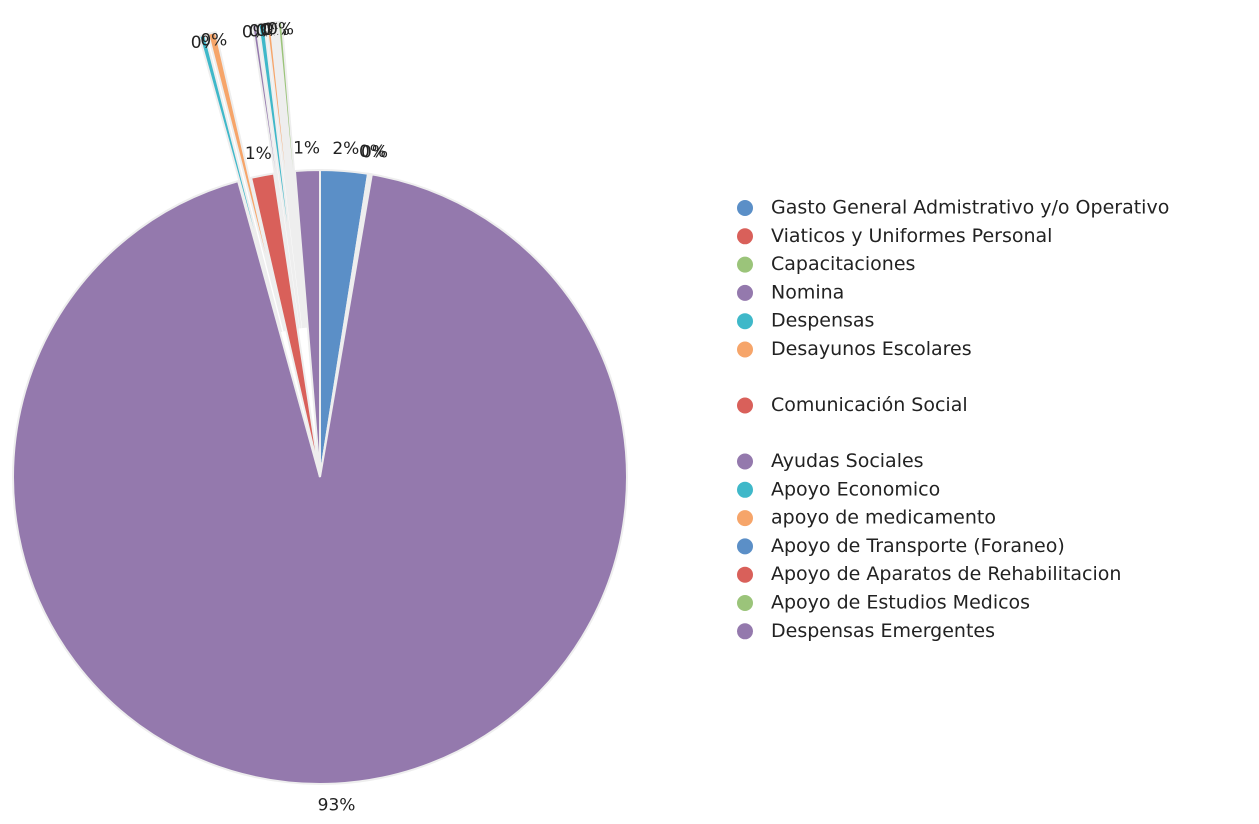  I want to click on slice-label: 2%, so click(345, 149).